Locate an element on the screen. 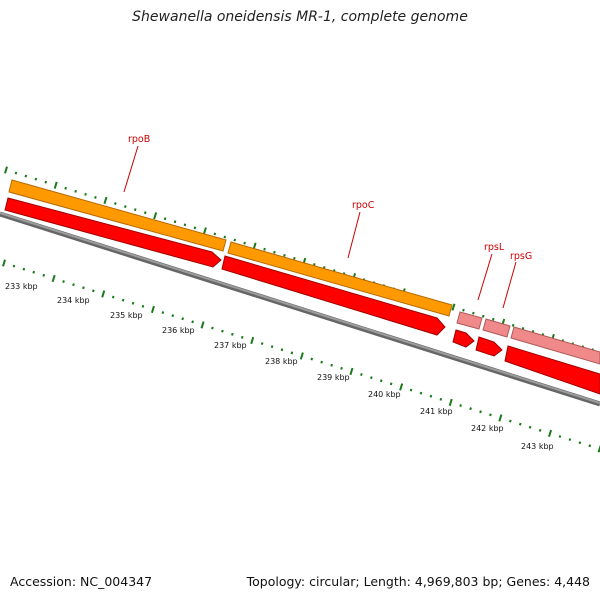 This screenshot has width=600, height=600. rpsL-gene-bar is located at coordinates (469, 320).